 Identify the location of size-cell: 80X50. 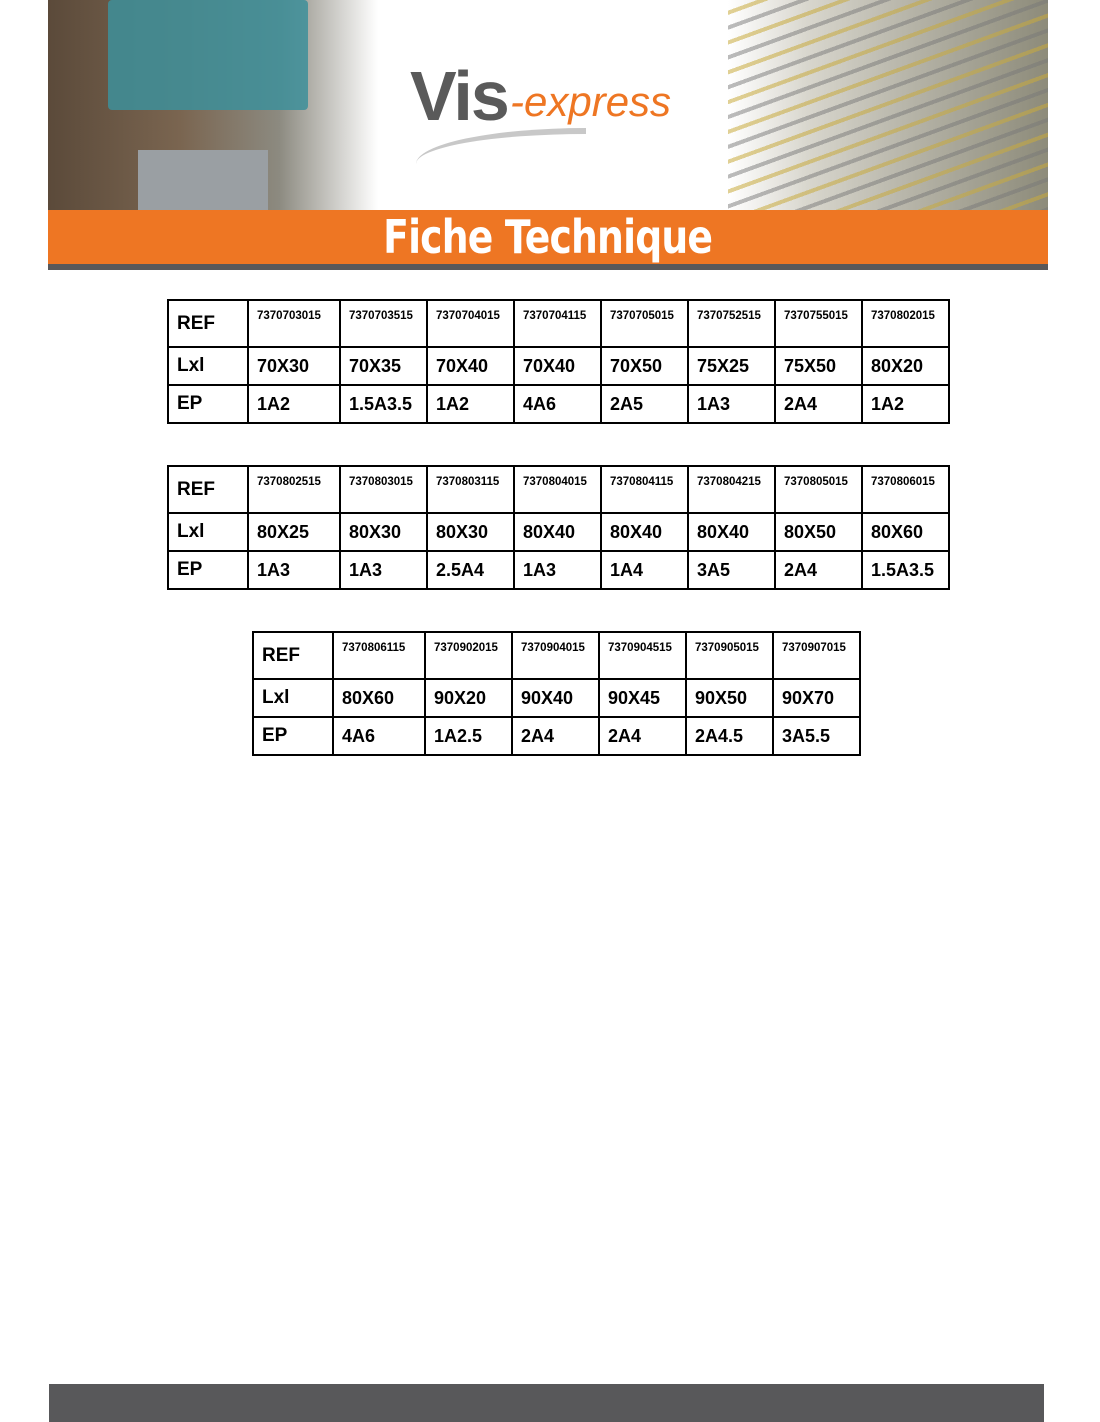
(818, 532).